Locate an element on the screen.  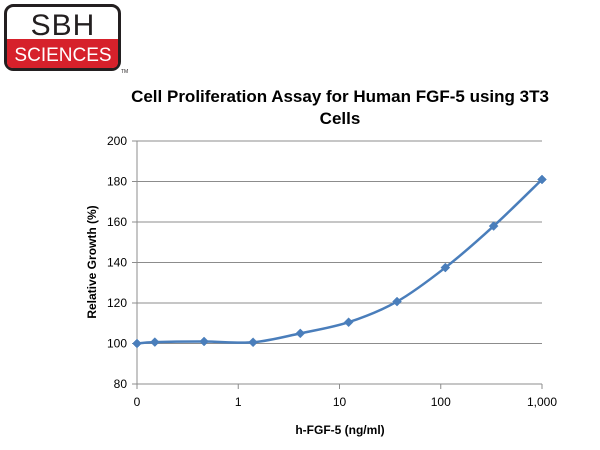
logo-bottom-text: SCIENCES is located at coordinates (62, 55).